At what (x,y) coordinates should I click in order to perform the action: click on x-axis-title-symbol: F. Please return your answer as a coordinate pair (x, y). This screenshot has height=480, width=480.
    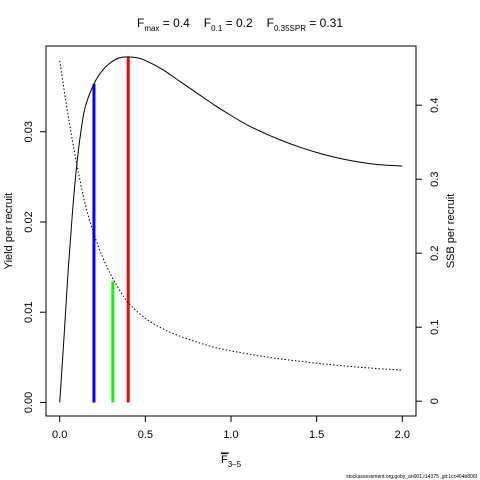
    Looking at the image, I should click on (224, 460).